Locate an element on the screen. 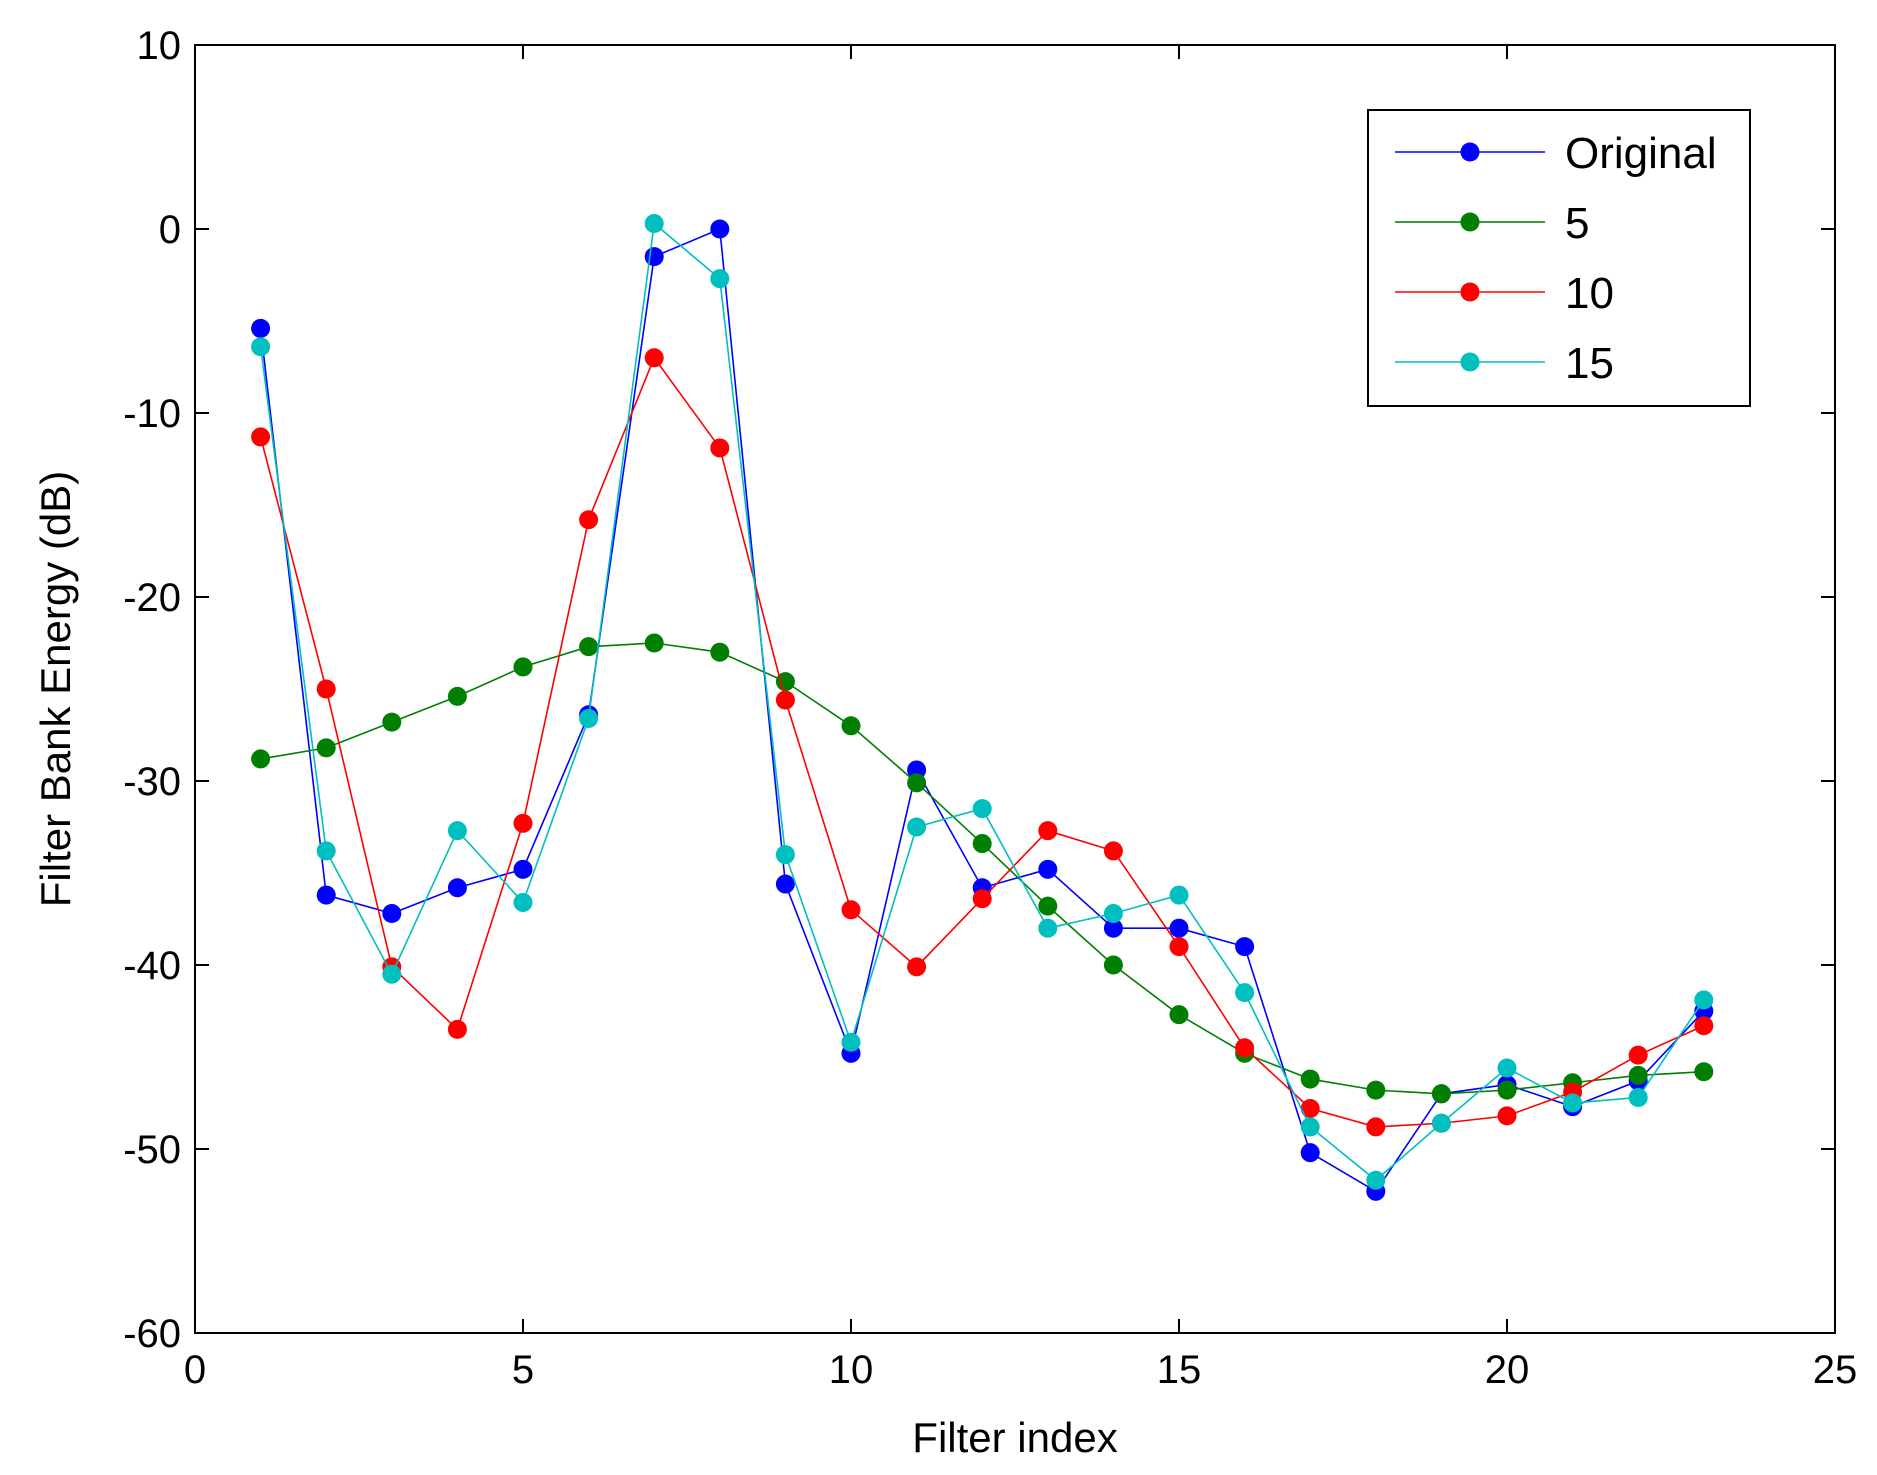  y-tick-label: -10 is located at coordinates (152, 414).